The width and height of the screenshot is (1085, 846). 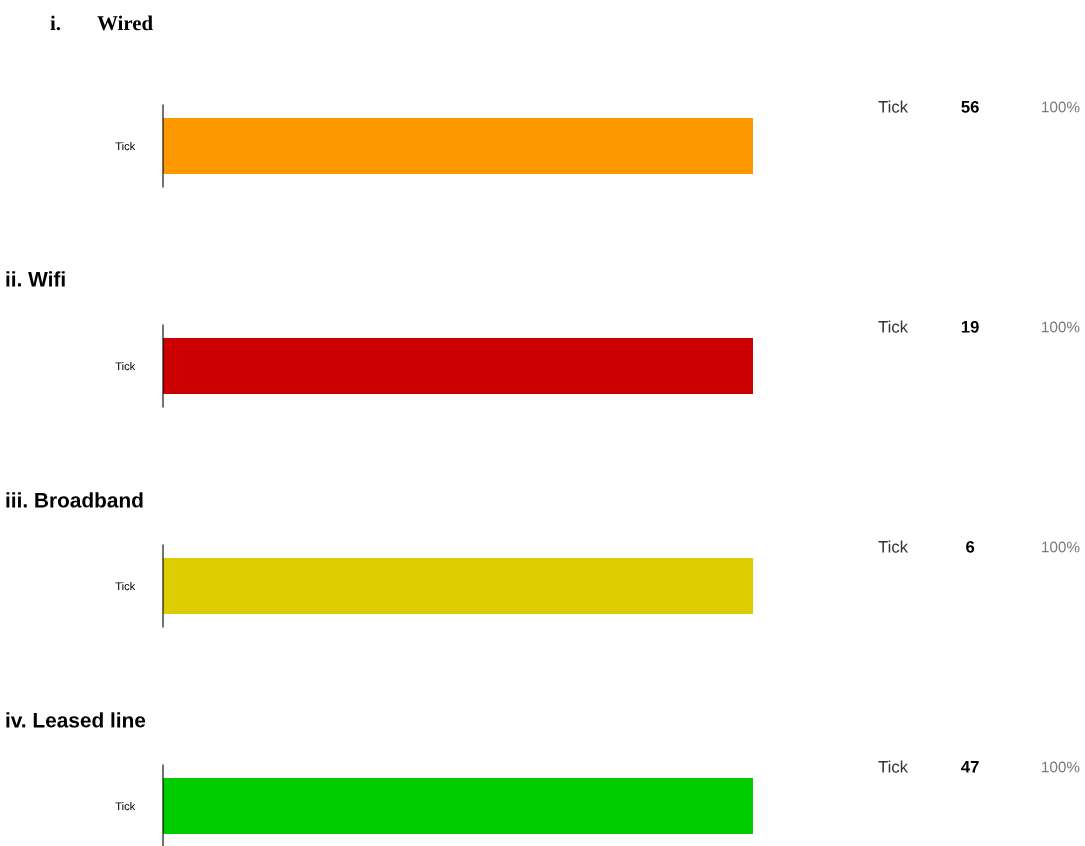 I want to click on chart-title: iv. Leased line, so click(x=76, y=720).